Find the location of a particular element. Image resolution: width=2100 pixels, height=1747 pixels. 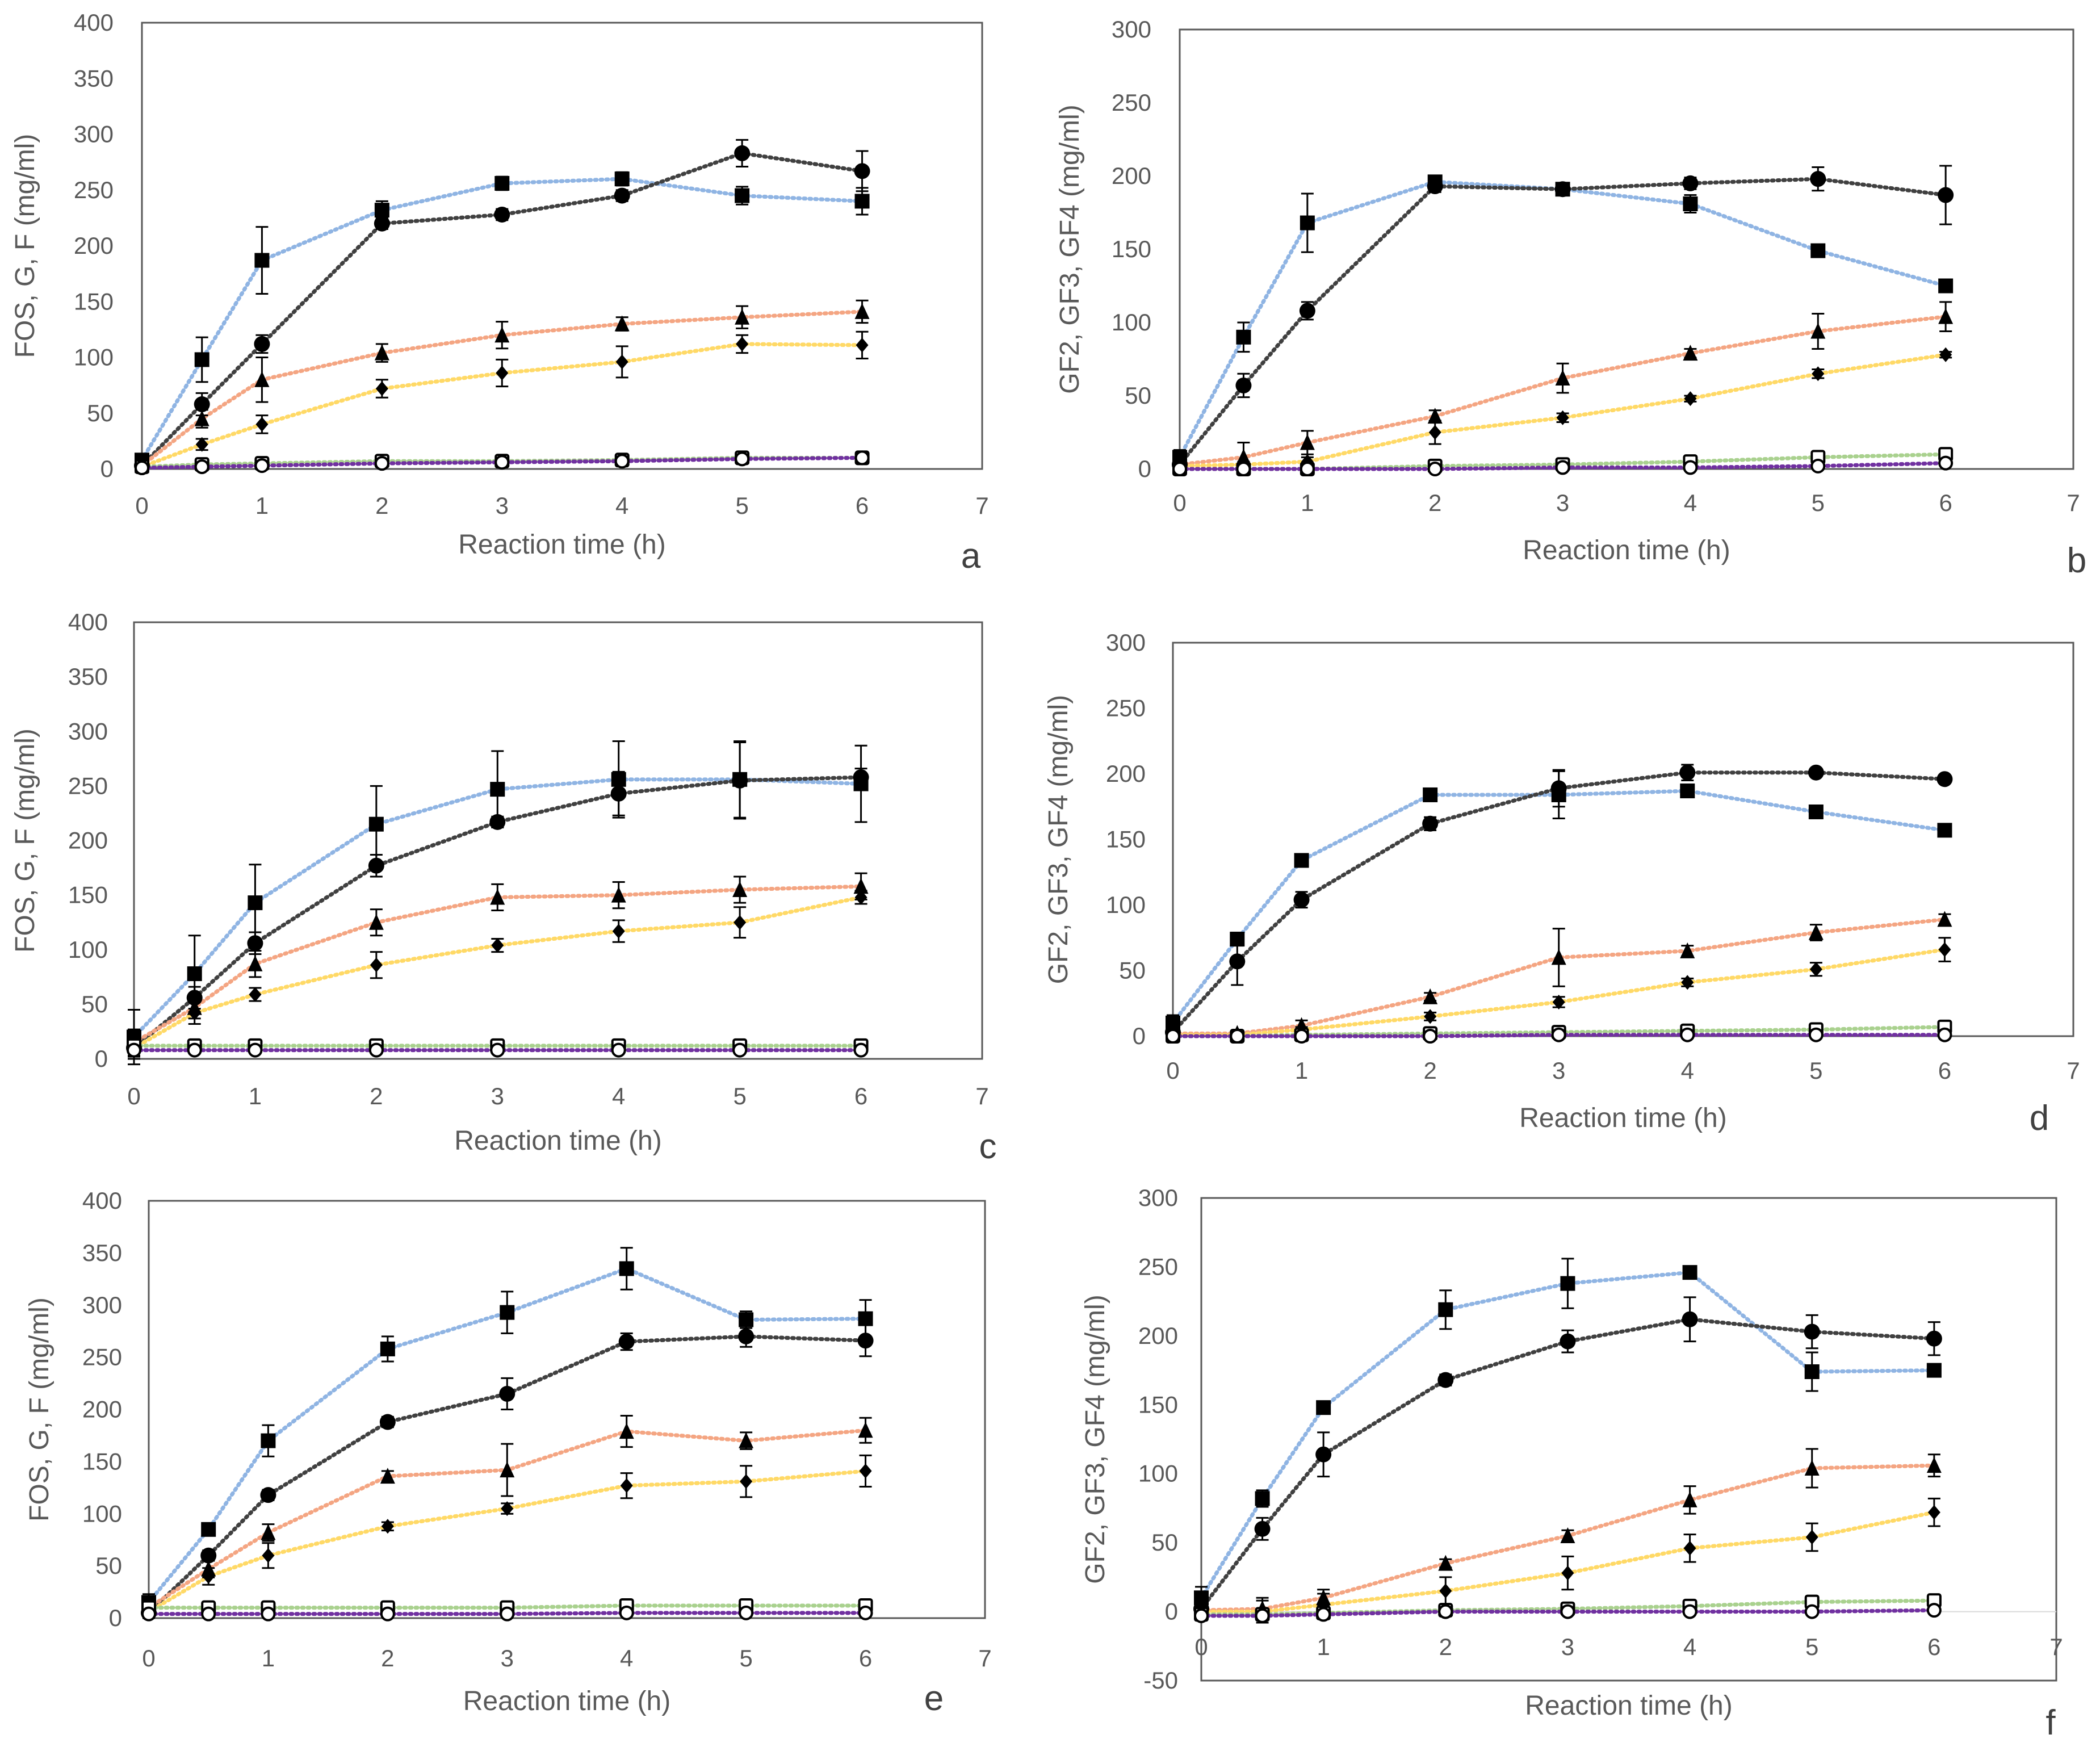

x-tick-label: 5 is located at coordinates (1818, 502).